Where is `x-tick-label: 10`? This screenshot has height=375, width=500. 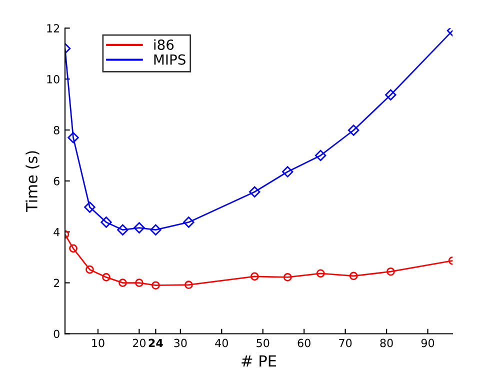 x-tick-label: 10 is located at coordinates (98, 343).